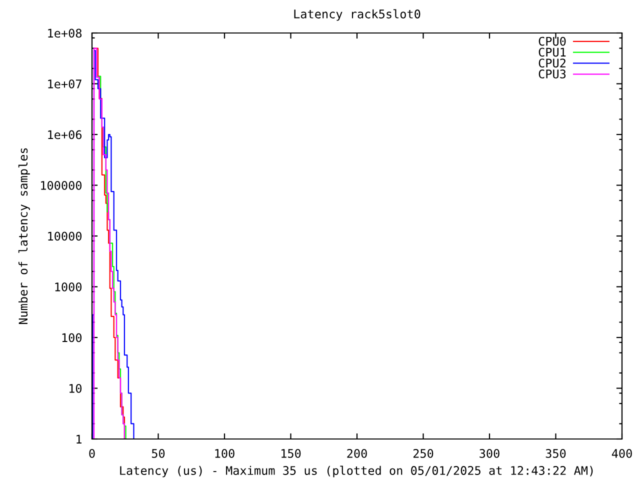  What do you see at coordinates (75, 388) in the screenshot?
I see `y-tick-label: 10` at bounding box center [75, 388].